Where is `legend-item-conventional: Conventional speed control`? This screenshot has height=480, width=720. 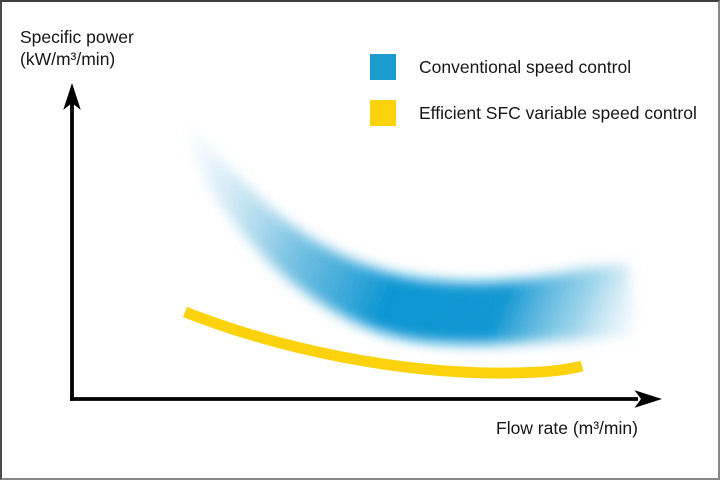
legend-item-conventional: Conventional speed control is located at coordinates (500, 67).